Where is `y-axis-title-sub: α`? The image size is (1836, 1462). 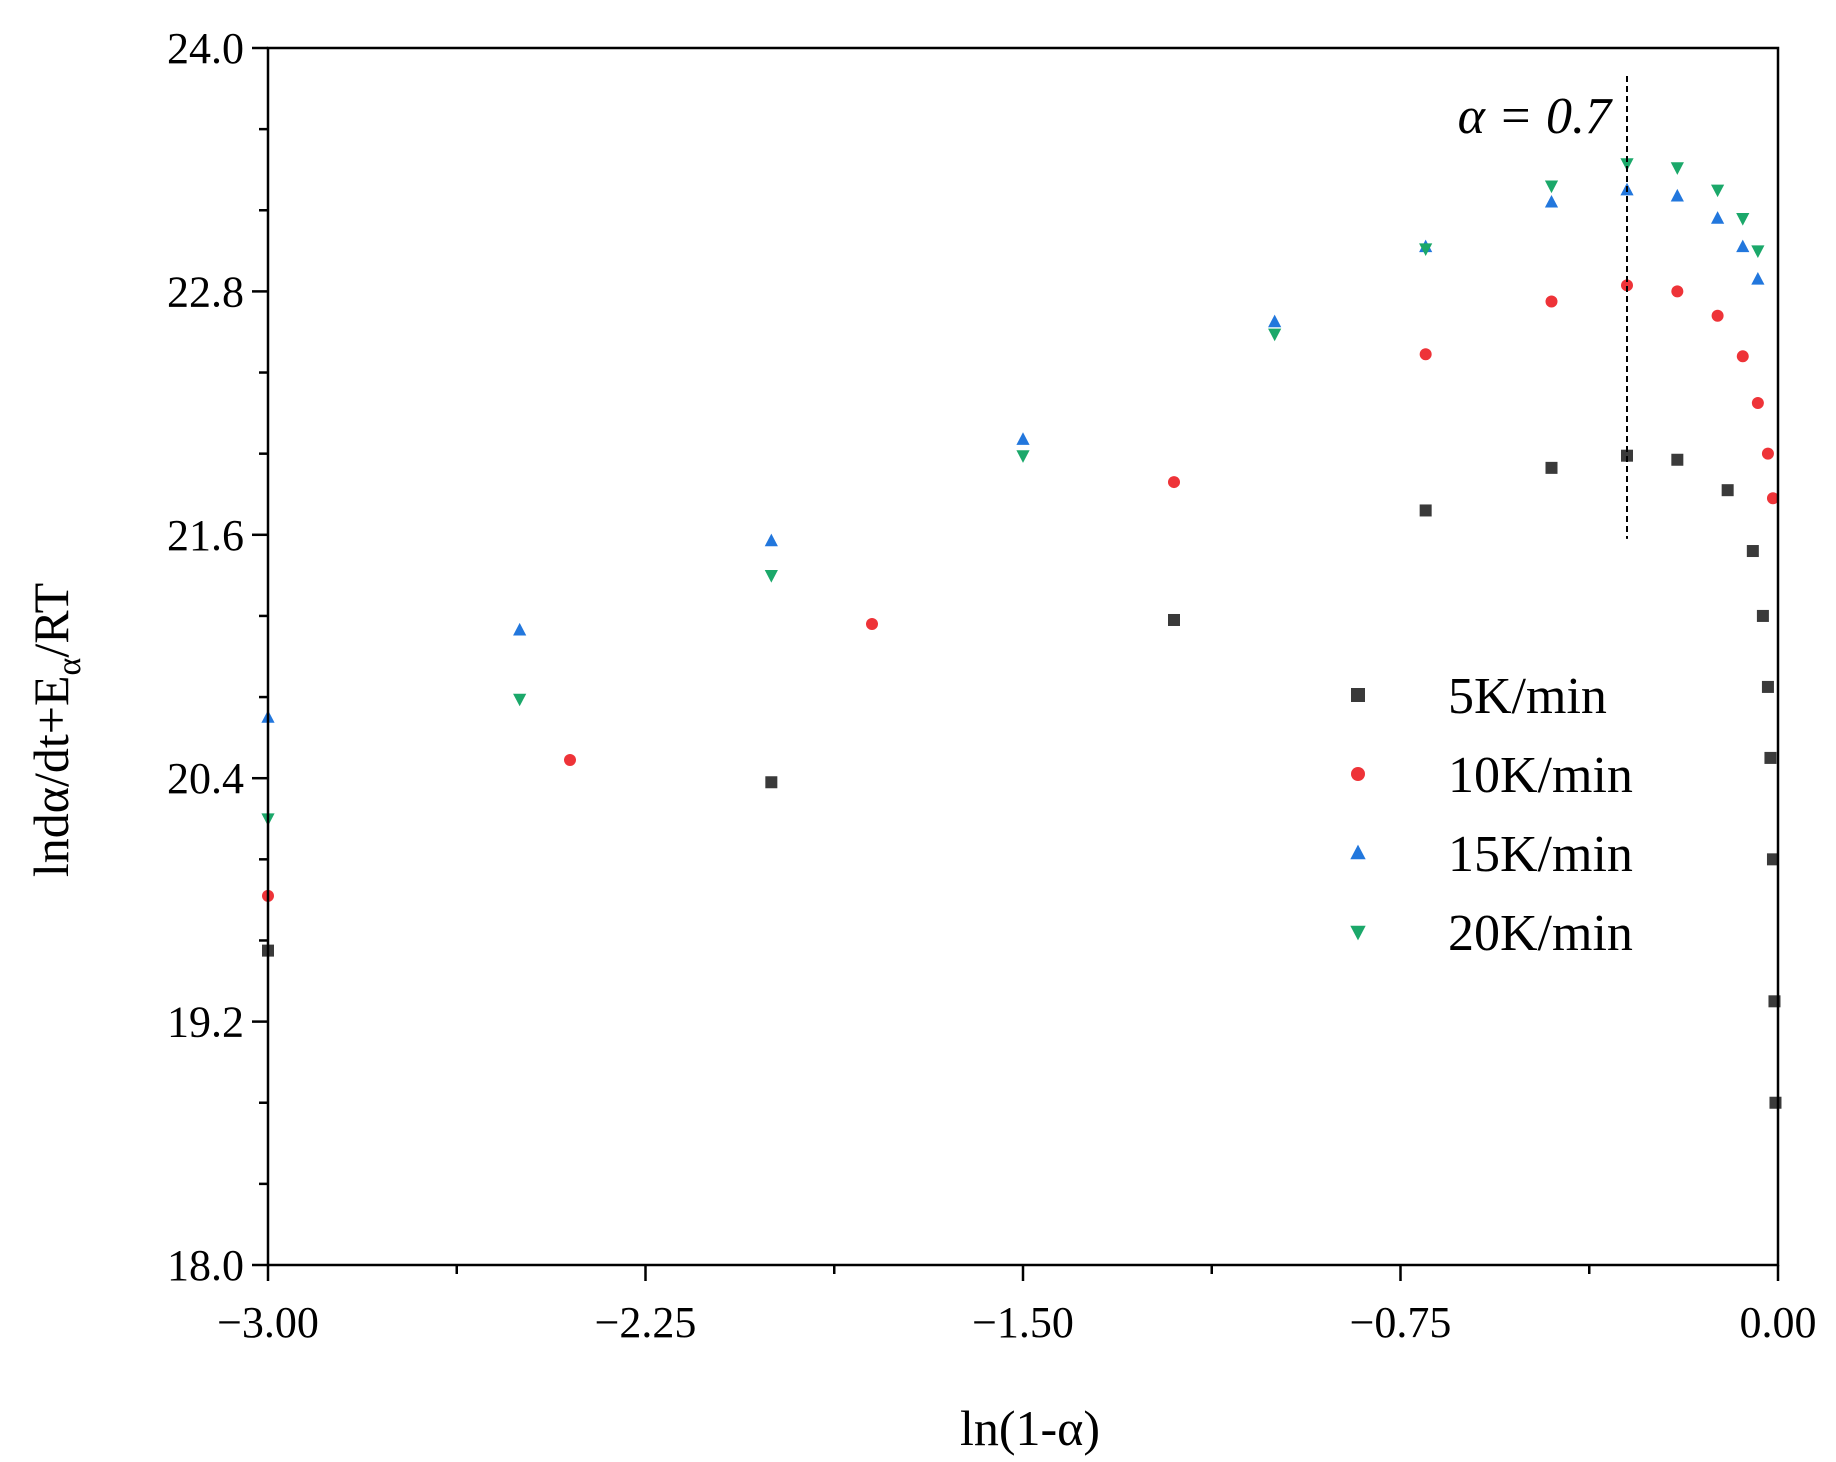 y-axis-title-sub: α is located at coordinates (69, 666).